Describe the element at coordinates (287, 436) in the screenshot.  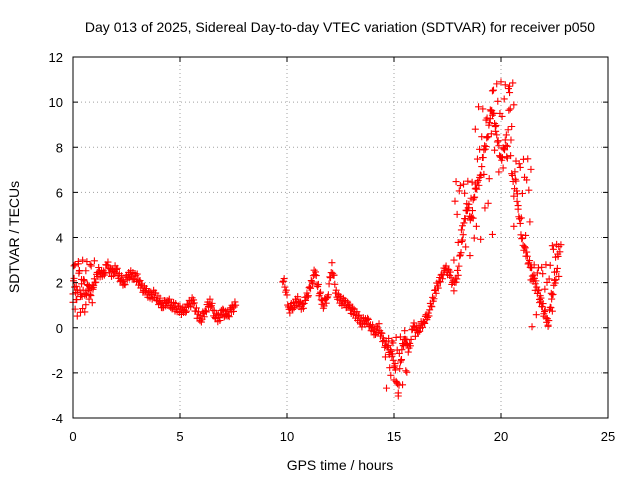
I see `x-tick-label: 10` at that location.